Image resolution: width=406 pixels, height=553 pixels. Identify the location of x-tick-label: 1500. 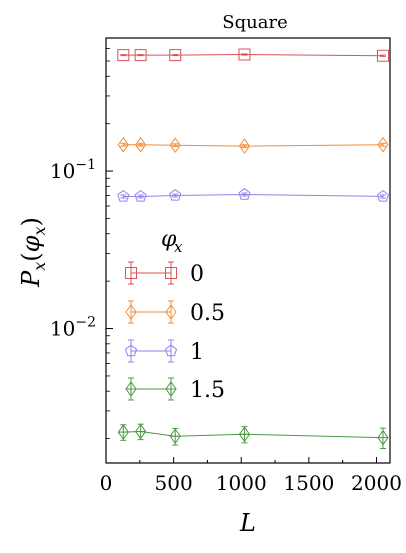
(308, 483).